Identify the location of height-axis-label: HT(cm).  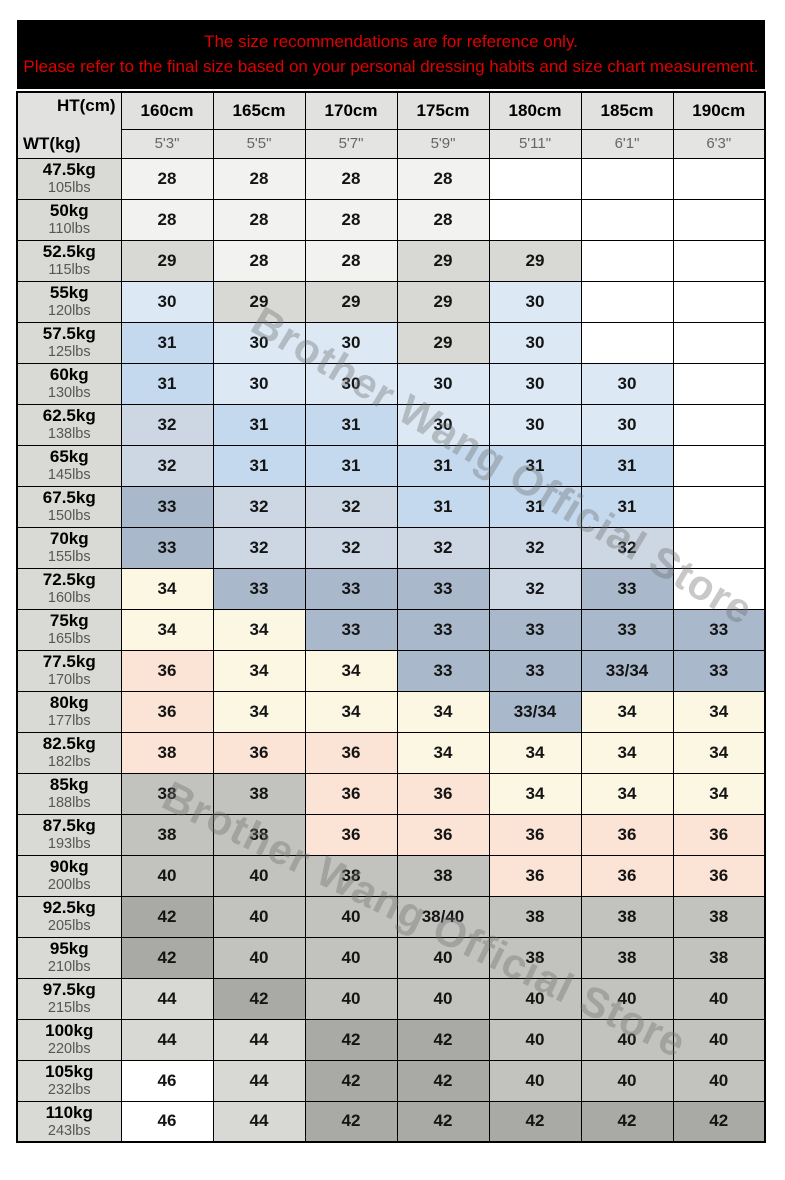
(86, 105).